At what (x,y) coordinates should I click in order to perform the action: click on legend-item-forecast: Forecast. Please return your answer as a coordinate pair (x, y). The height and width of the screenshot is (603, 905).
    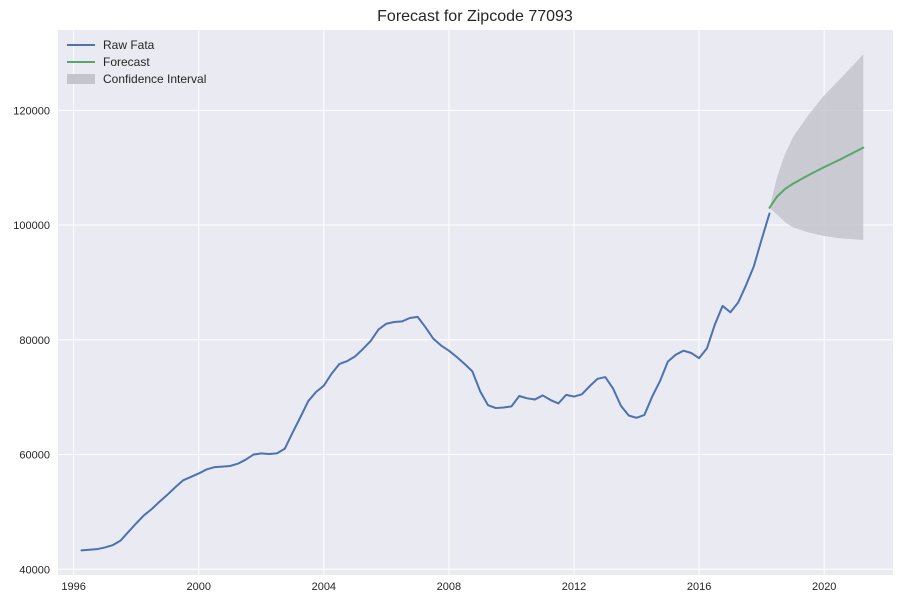
    Looking at the image, I should click on (108, 62).